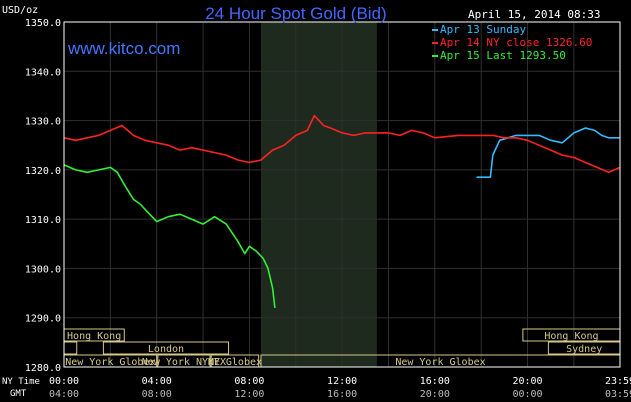  Describe the element at coordinates (249, 394) in the screenshot. I see `gmt-tick: 12:00` at that location.